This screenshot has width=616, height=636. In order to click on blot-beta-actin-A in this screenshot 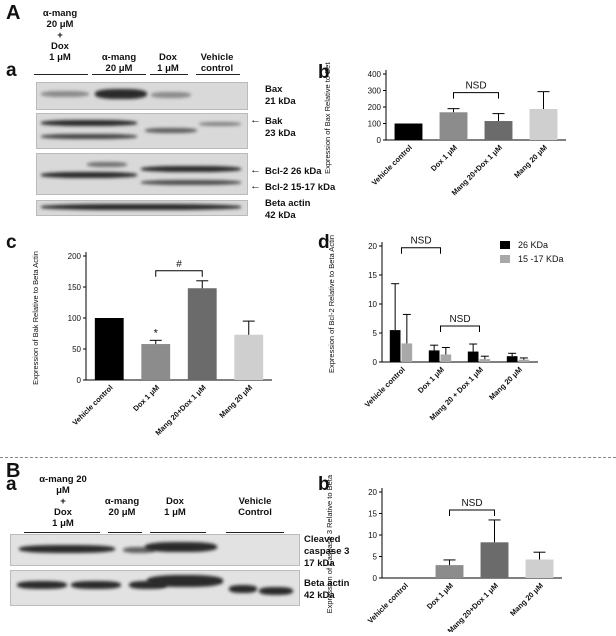, I will do `click(142, 208)`.